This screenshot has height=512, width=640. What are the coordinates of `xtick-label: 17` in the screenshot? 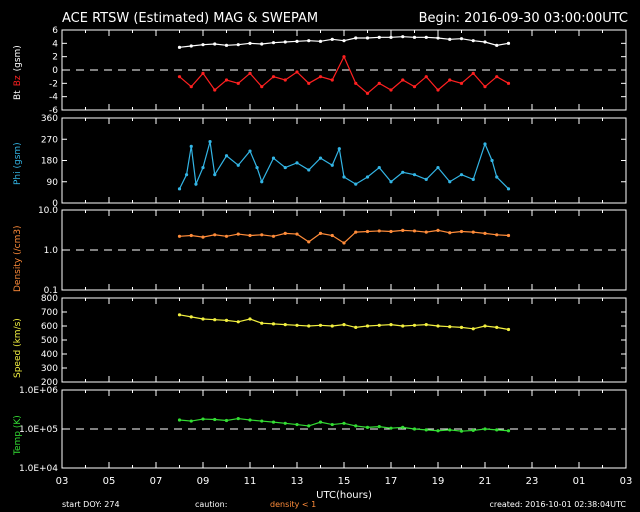 It's located at (391, 481).